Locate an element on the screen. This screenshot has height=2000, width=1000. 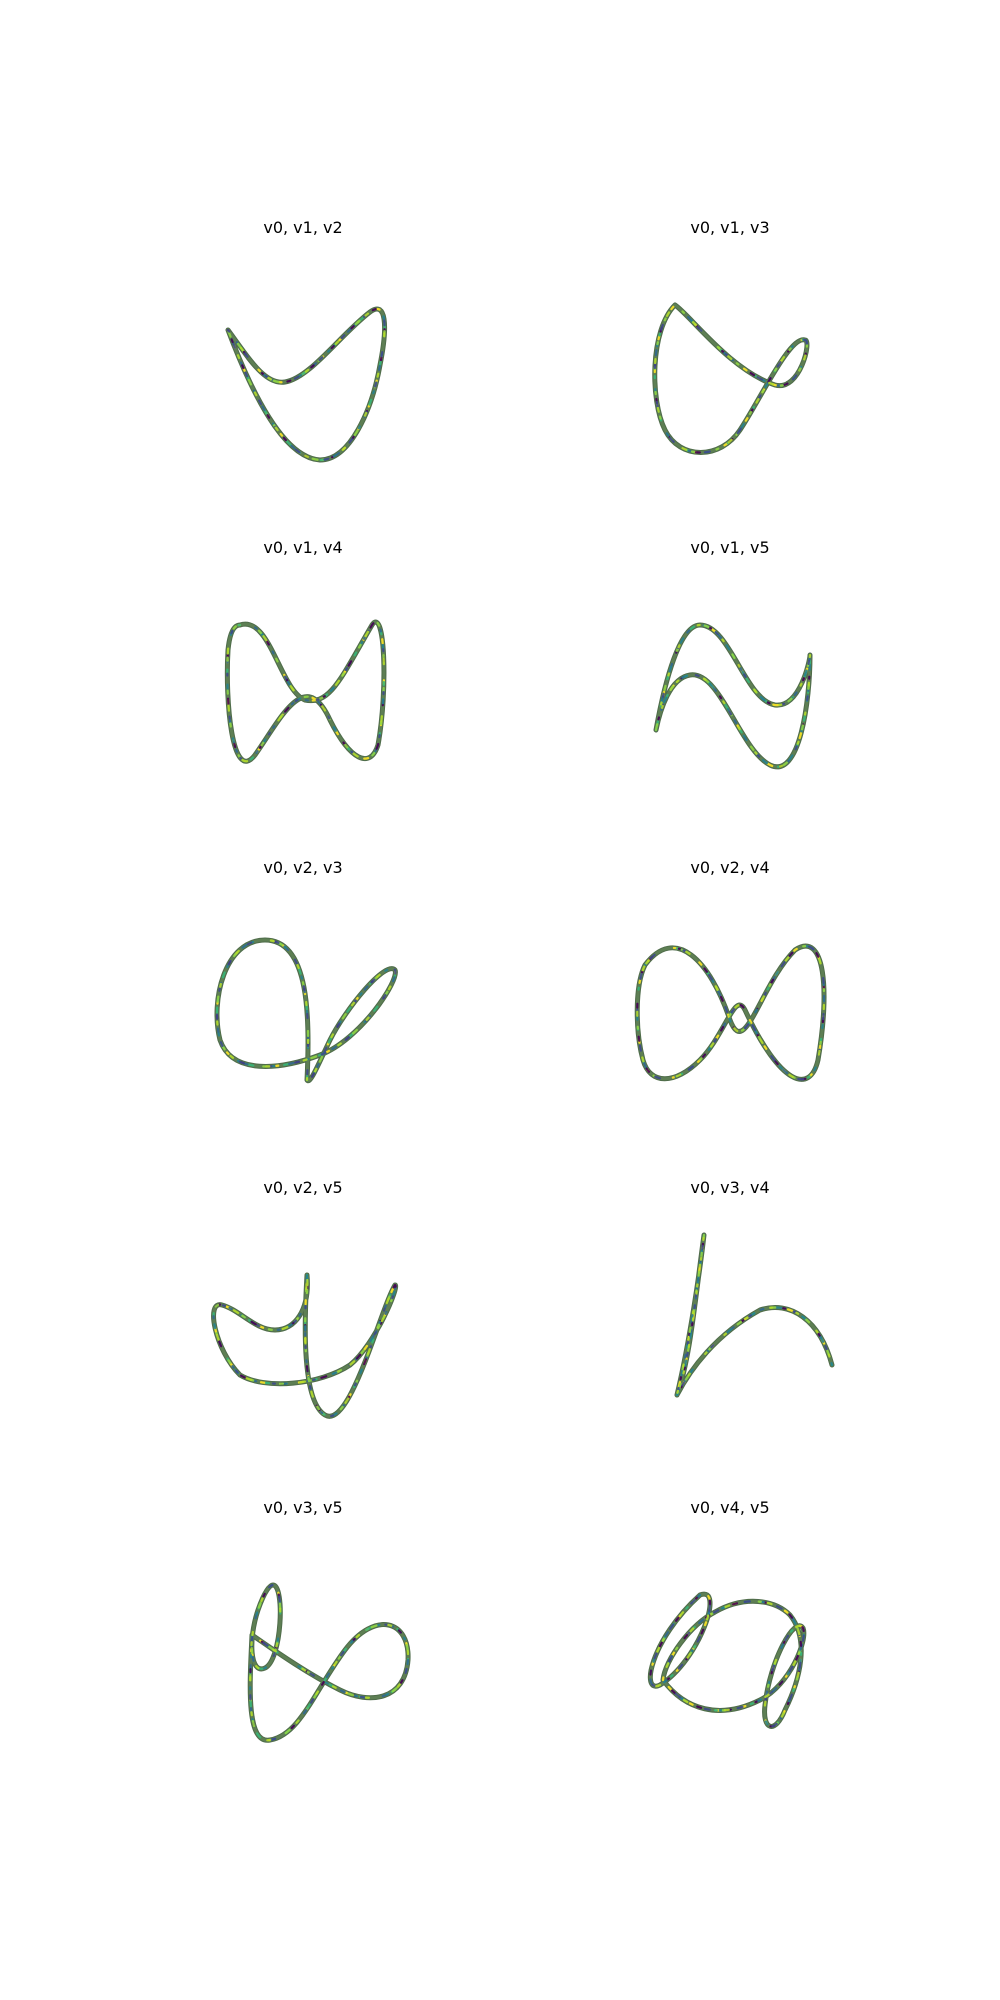
panel-title: v0, v2, v3 is located at coordinates (302, 867).